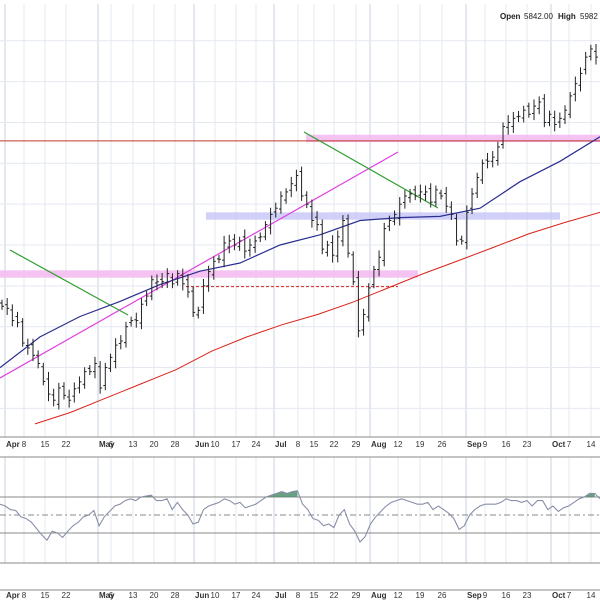 The image size is (600, 600). What do you see at coordinates (356, 595) in the screenshot?
I see `oscillator-axis-tick-label: 29` at bounding box center [356, 595].